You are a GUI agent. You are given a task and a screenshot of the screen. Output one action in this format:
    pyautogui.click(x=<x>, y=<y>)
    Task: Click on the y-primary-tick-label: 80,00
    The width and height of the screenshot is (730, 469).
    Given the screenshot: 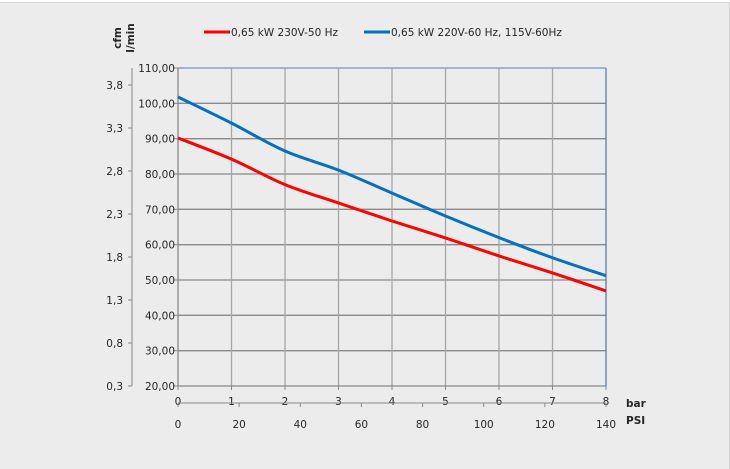 What is the action you would take?
    pyautogui.click(x=160, y=175)
    